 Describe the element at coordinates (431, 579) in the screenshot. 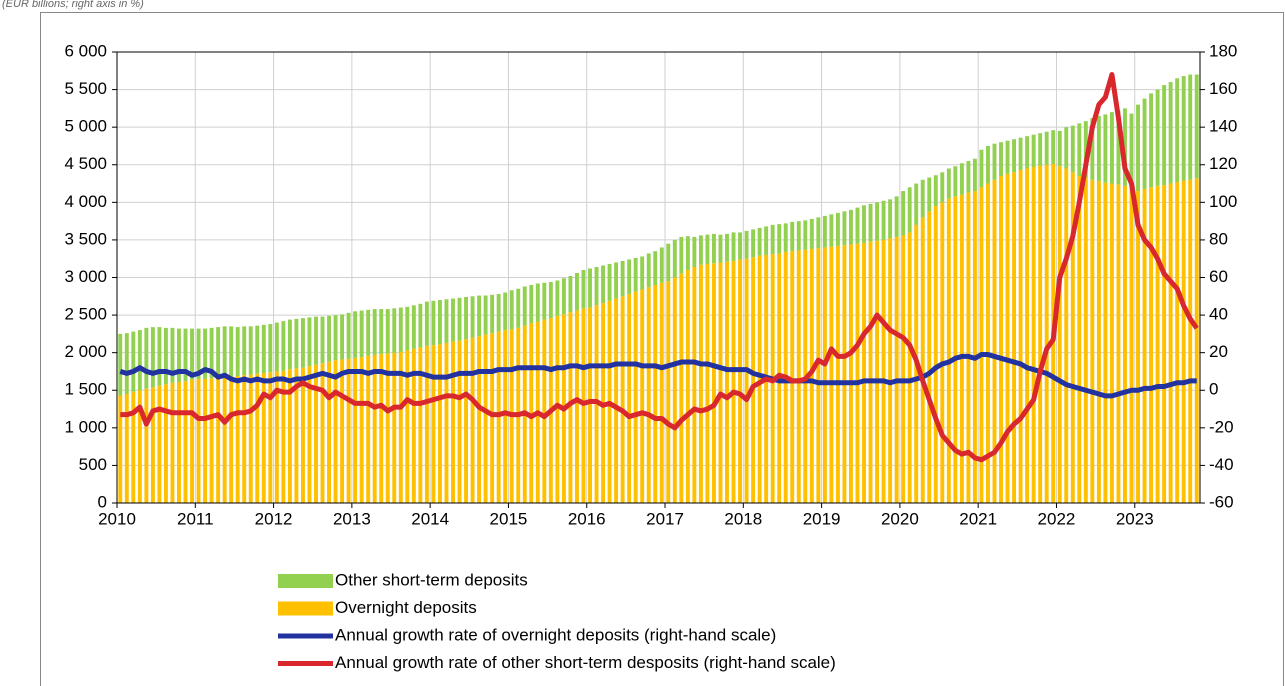

I see `legend-label: Other short-term deposits` at that location.